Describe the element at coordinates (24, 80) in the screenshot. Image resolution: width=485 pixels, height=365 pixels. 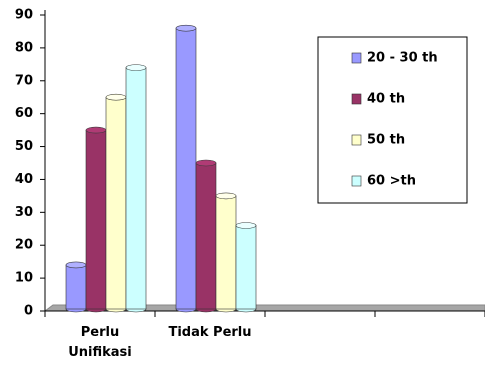
I see `y-tick-label: 70` at that location.